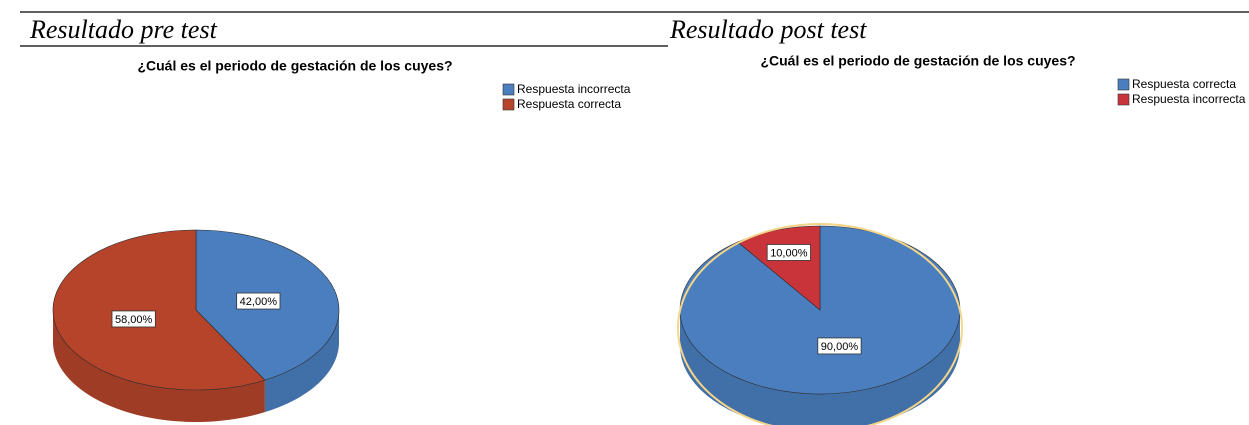  I want to click on pie-slice, so click(159, 310).